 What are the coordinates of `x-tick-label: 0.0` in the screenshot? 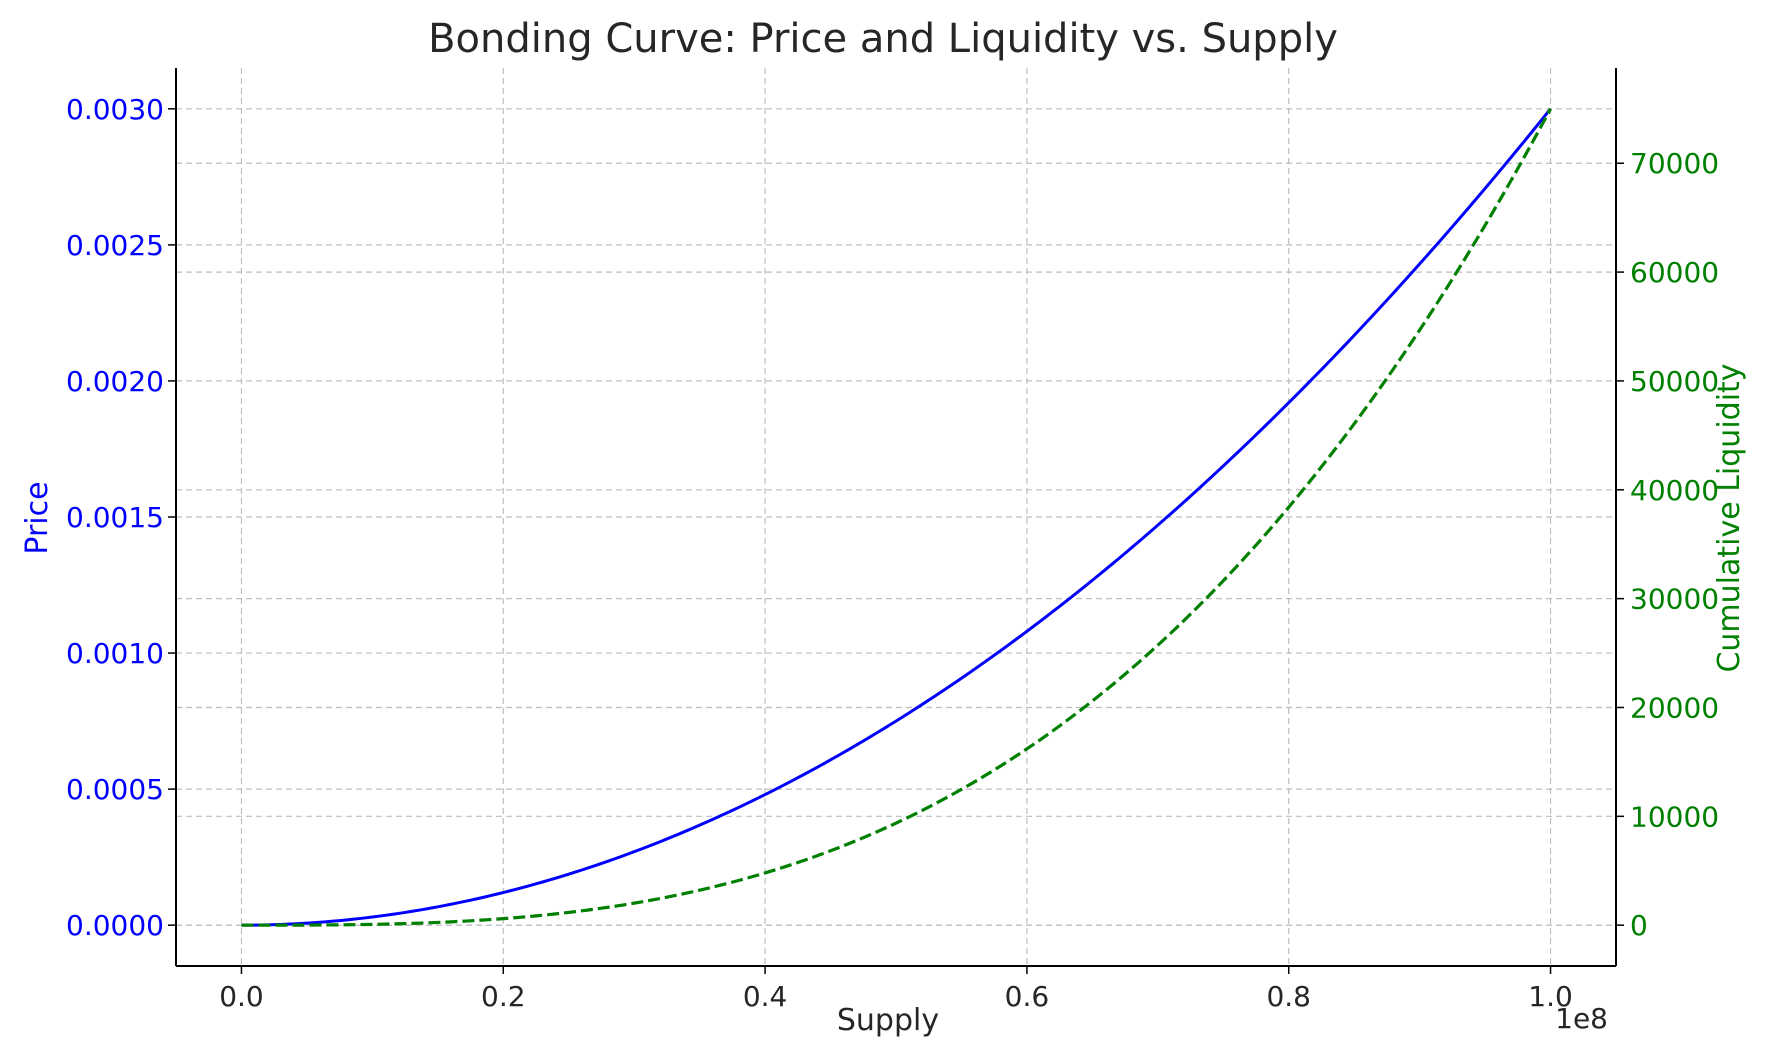 It's located at (241, 996).